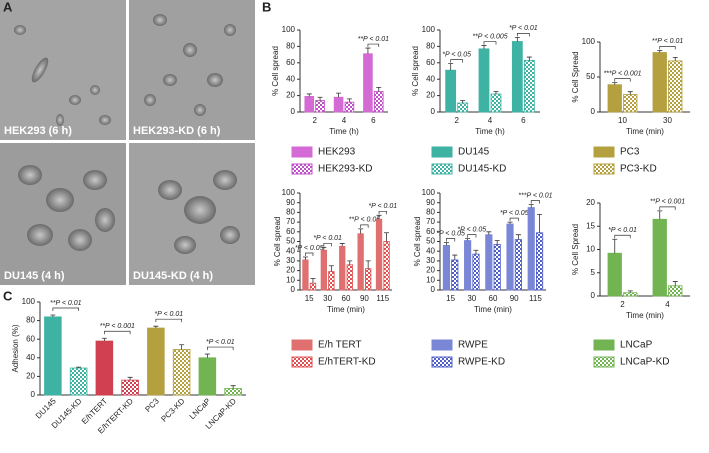 This screenshot has width=709, height=453. Describe the element at coordinates (337, 152) in the screenshot. I see `legend-label: HEK293` at that location.